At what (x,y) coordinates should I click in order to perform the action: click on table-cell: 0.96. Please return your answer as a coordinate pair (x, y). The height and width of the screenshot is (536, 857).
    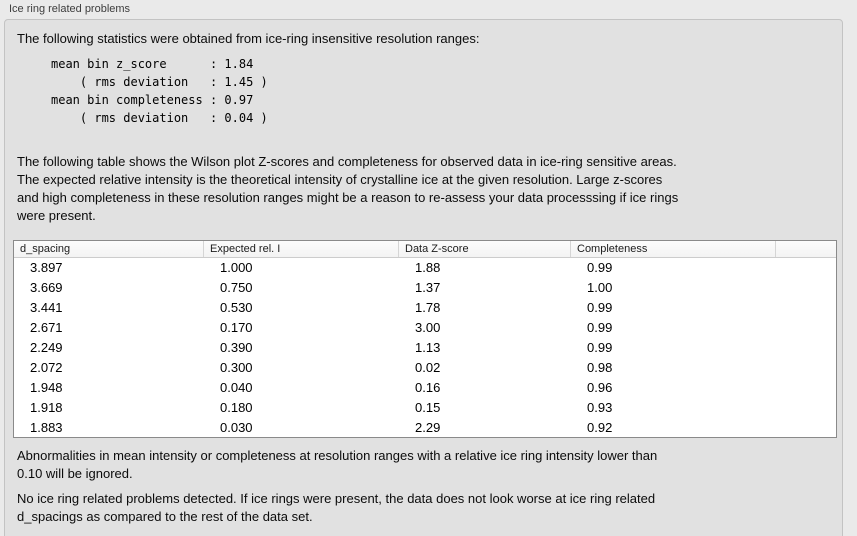
    Looking at the image, I should click on (600, 387).